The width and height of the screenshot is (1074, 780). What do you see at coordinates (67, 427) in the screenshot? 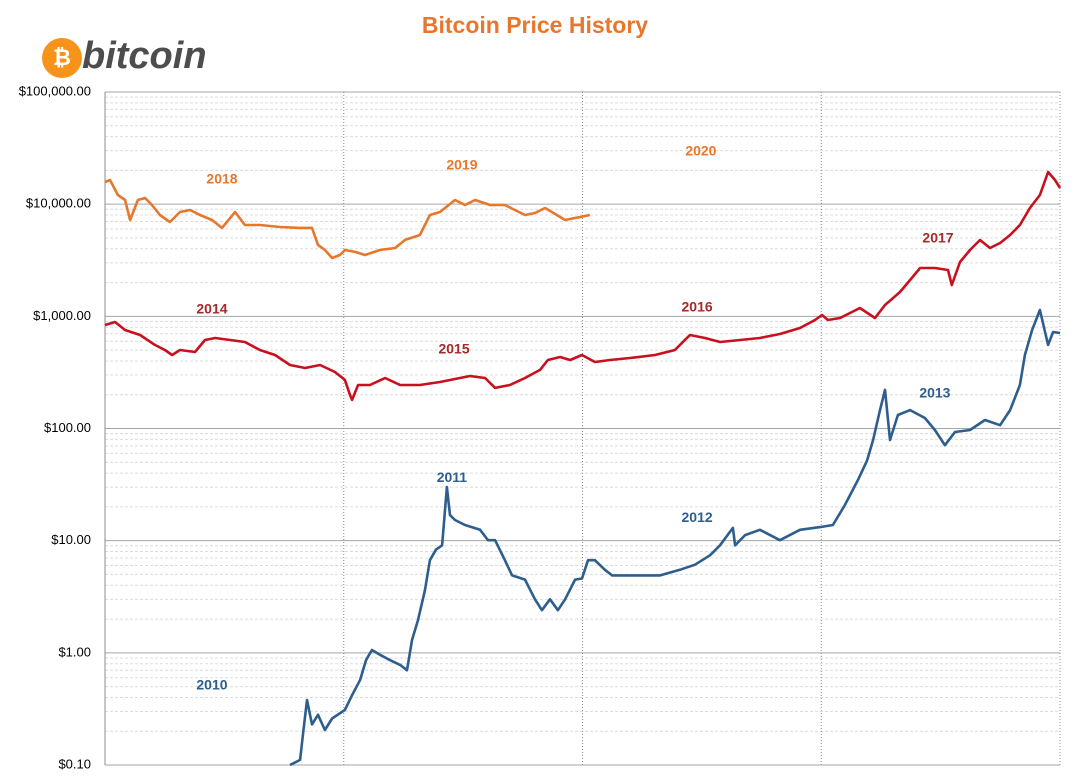
I see `y-tick-label: $100.00` at bounding box center [67, 427].